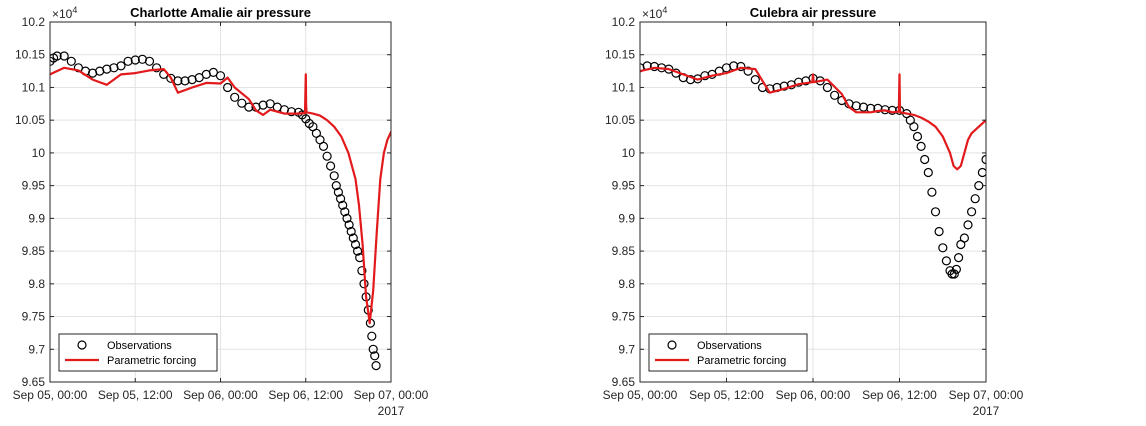  I want to click on y-tick-label: 10, so click(629, 153).